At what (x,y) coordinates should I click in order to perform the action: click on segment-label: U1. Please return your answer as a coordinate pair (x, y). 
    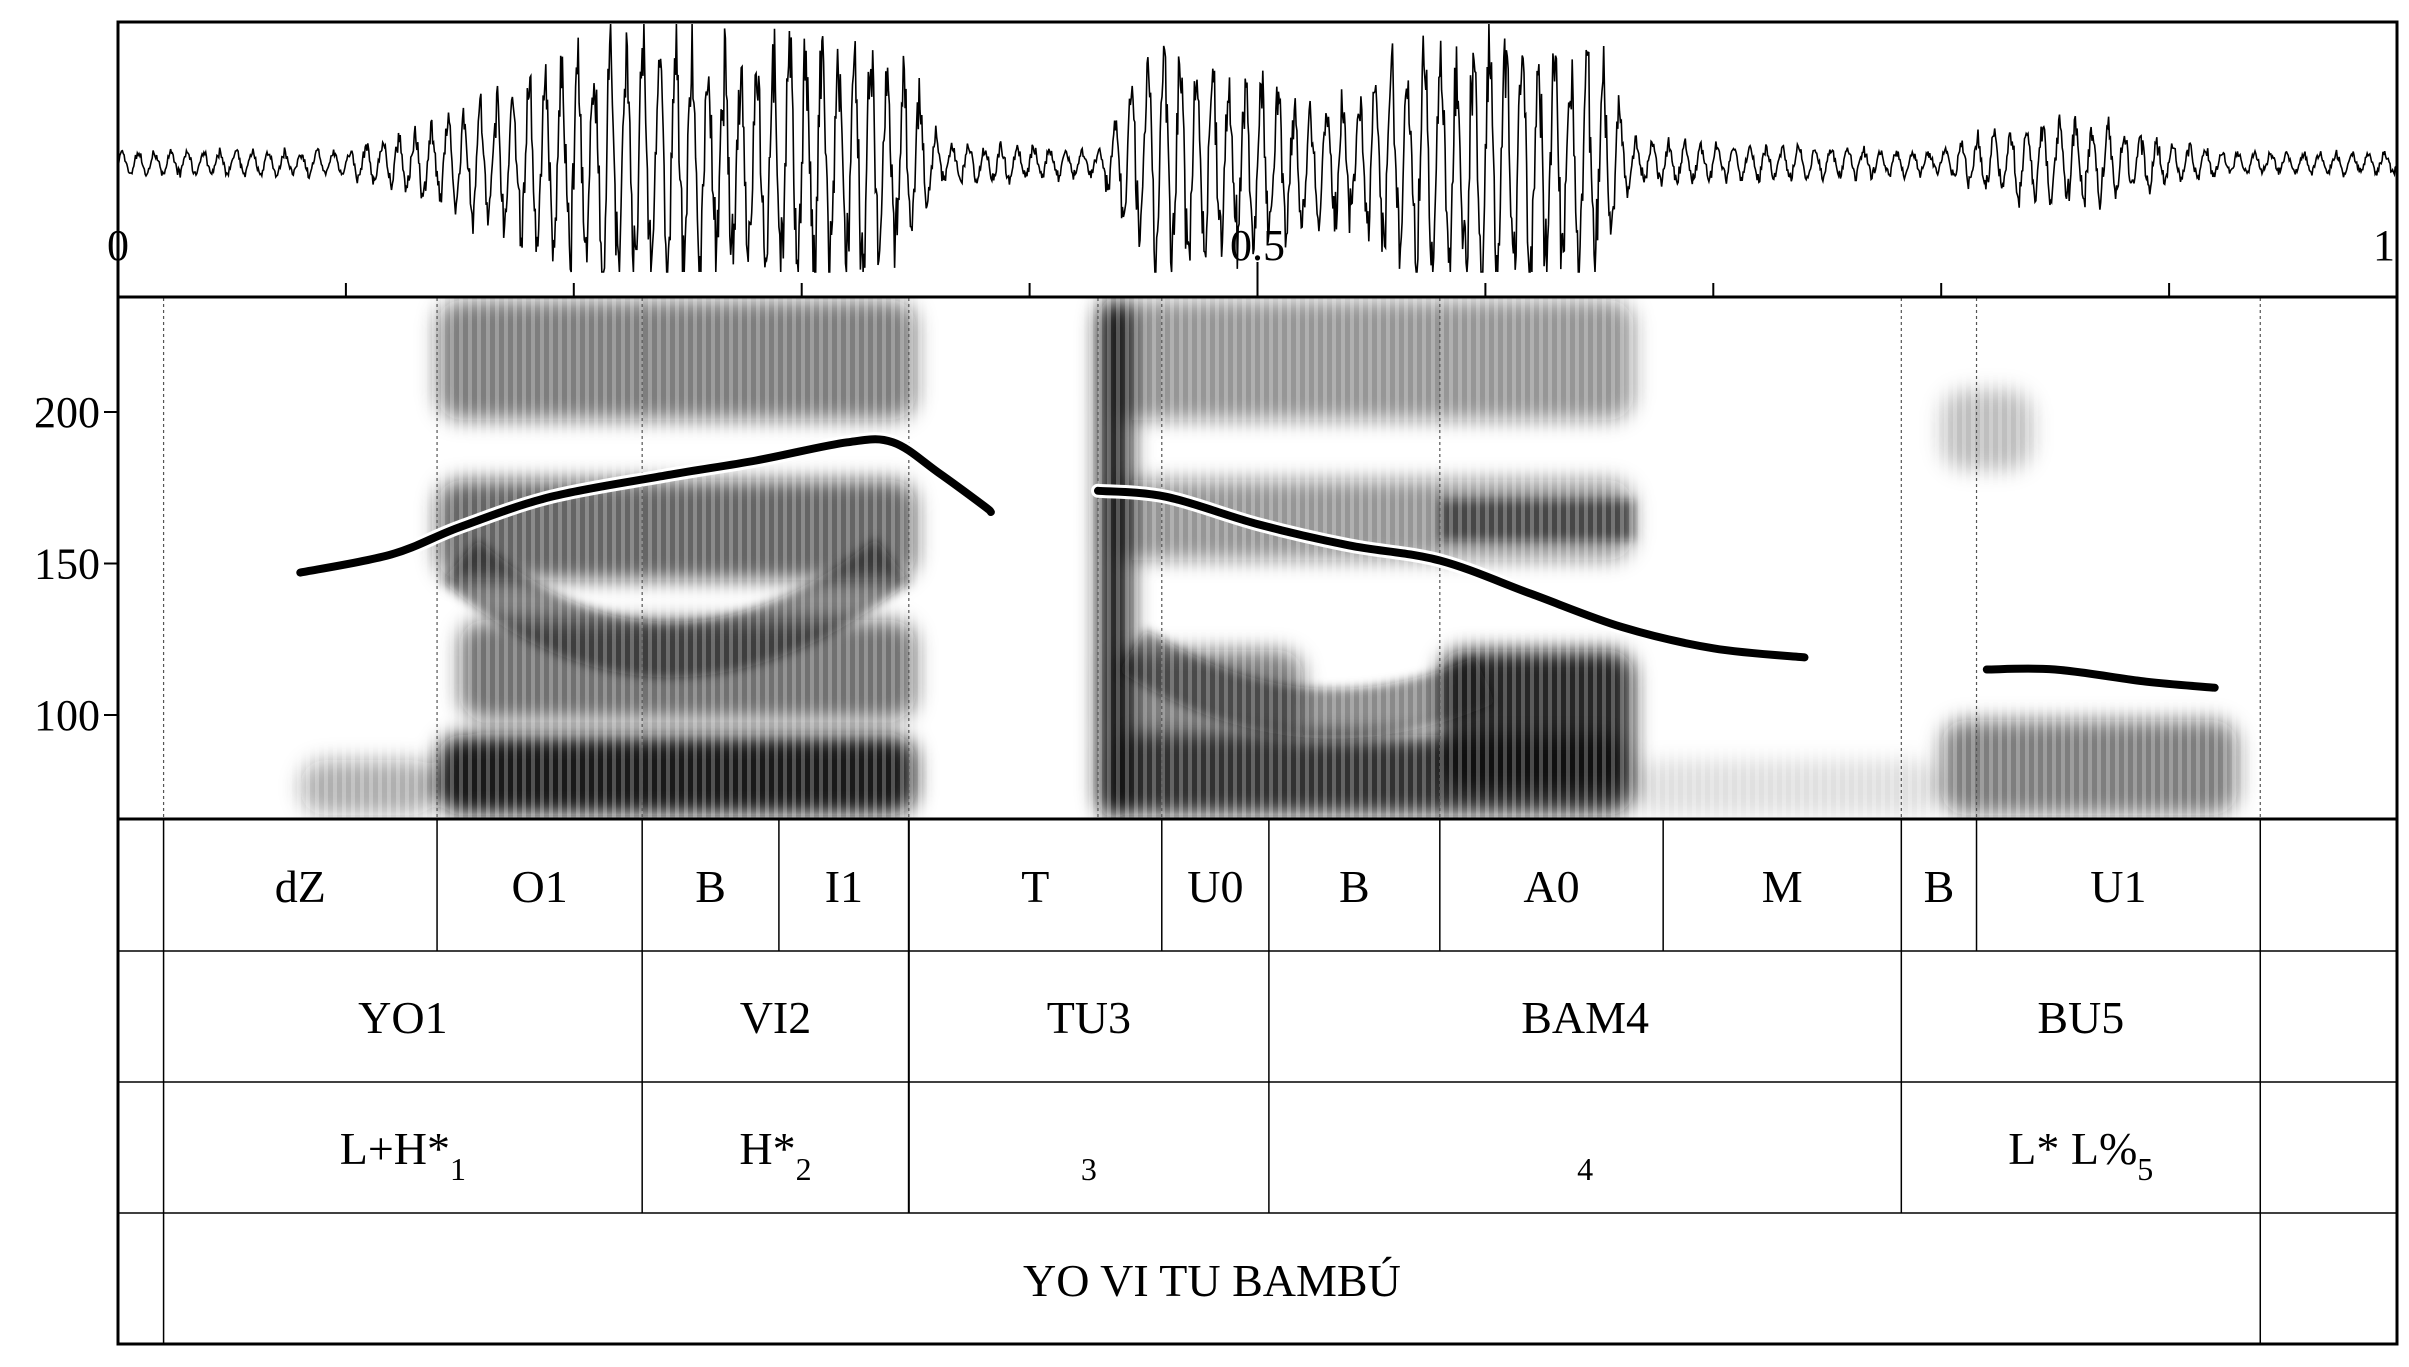
    Looking at the image, I should click on (2118, 886).